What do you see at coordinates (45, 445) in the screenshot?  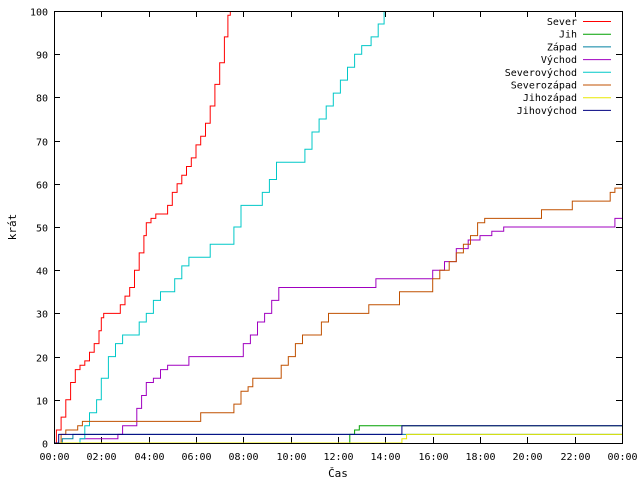 I see `y-tick-label: 0` at bounding box center [45, 445].